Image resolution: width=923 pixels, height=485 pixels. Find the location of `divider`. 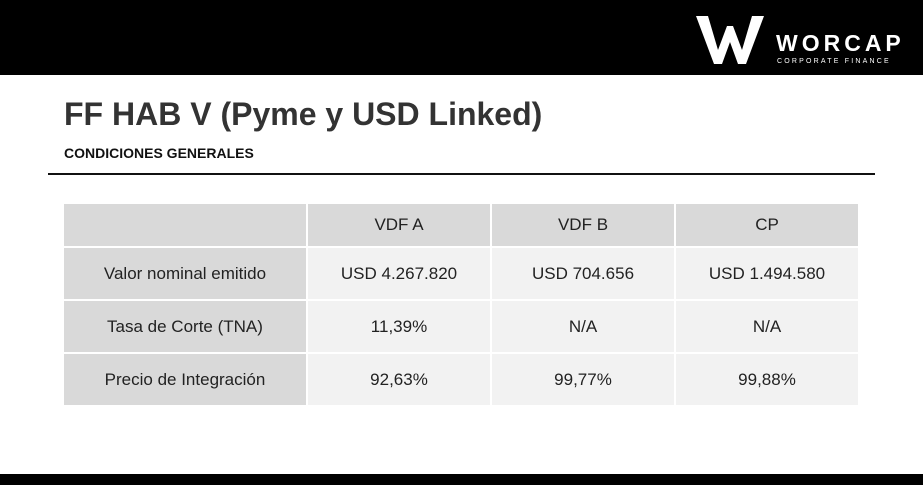

divider is located at coordinates (461, 174).